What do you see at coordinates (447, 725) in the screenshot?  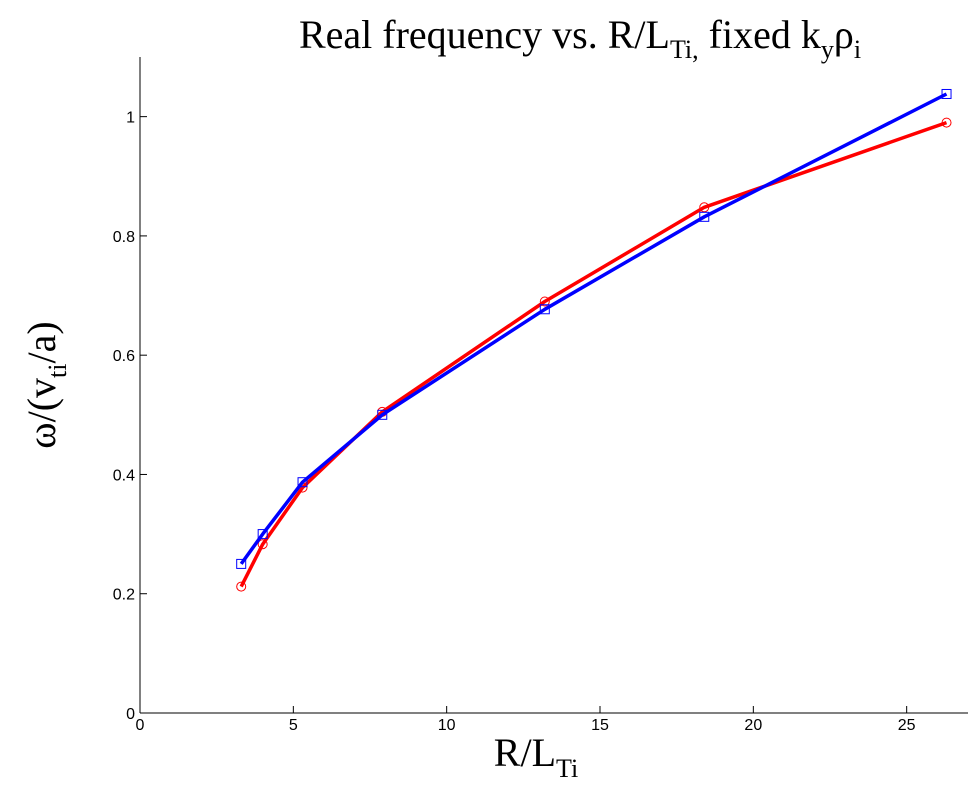 I see `x-tick-label: 10` at bounding box center [447, 725].